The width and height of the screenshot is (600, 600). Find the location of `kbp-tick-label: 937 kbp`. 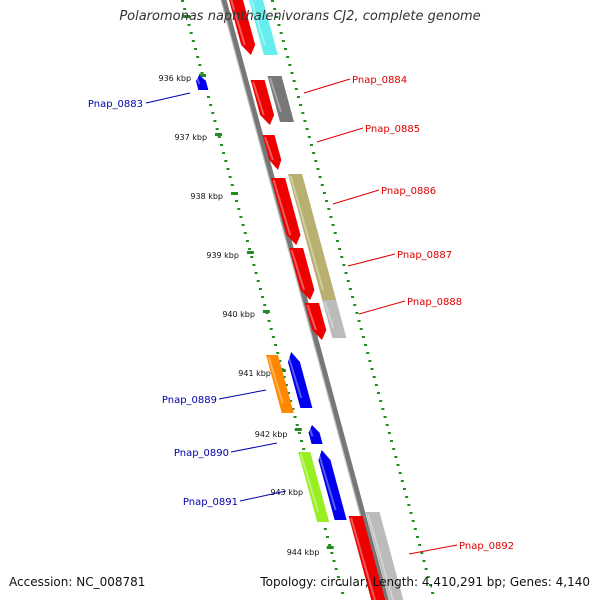

kbp-tick-label: 937 kbp is located at coordinates (190, 137).